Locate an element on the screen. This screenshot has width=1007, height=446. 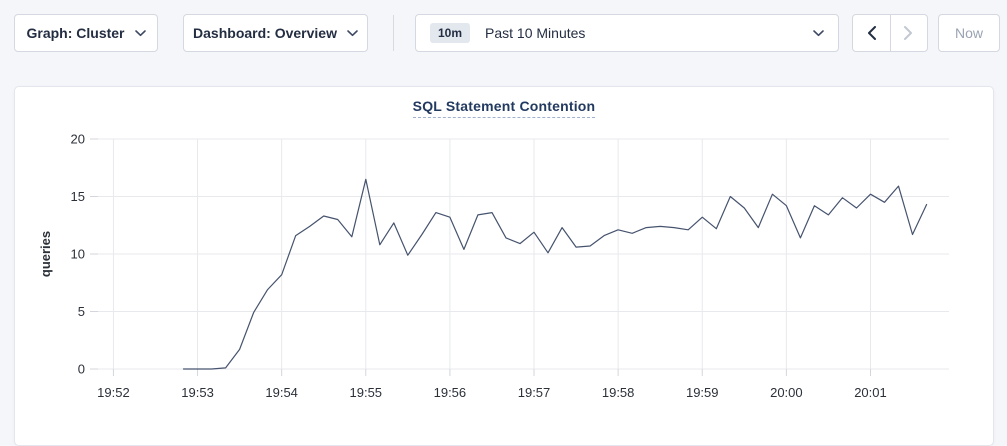
x-tick-label: 19:53 is located at coordinates (197, 392).